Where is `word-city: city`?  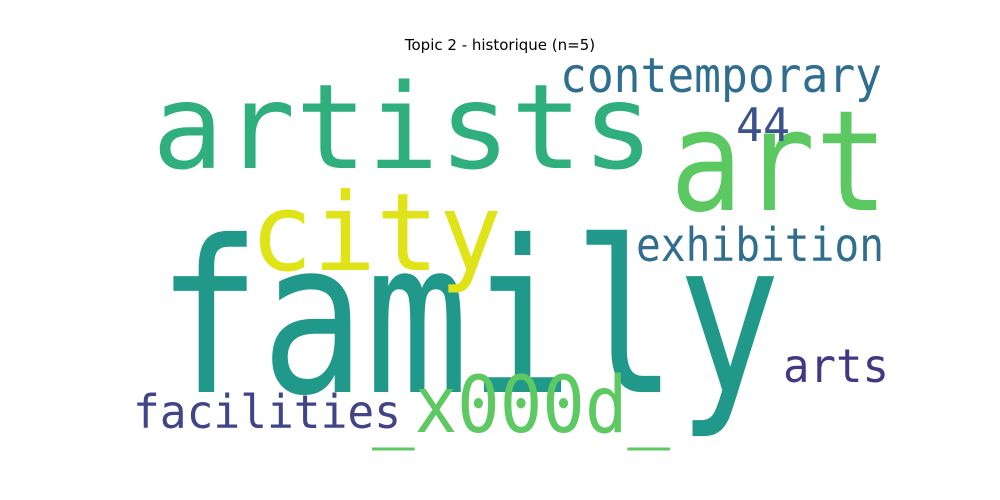 word-city: city is located at coordinates (376, 233).